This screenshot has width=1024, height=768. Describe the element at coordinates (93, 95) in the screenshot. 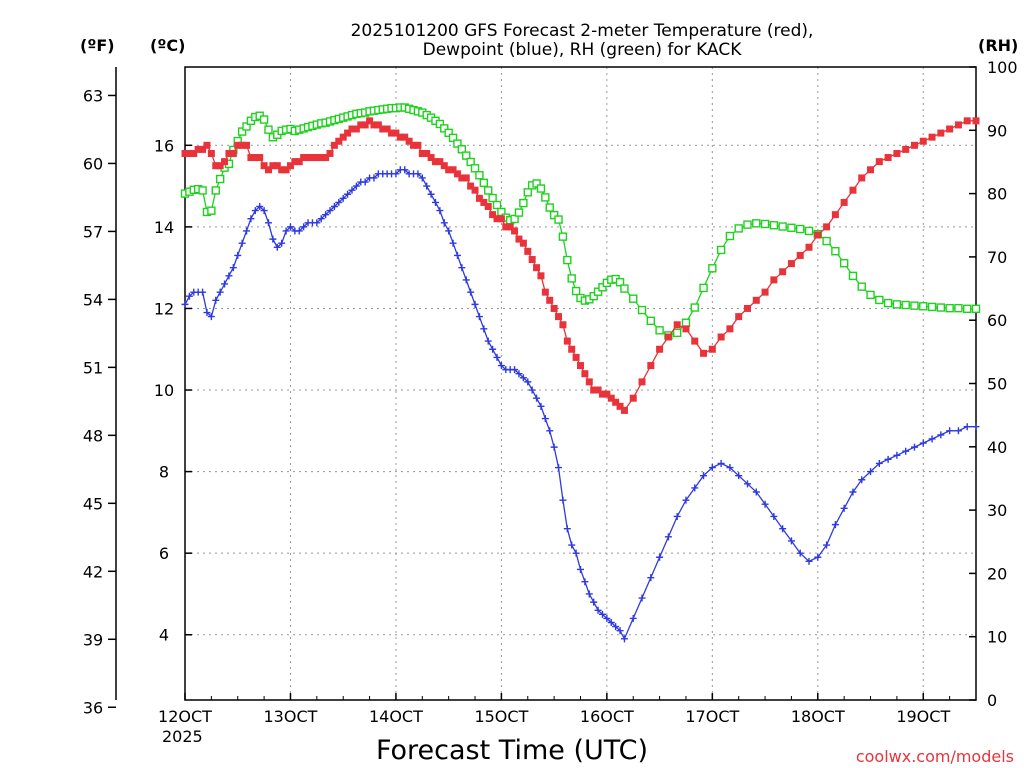

I see `fahrenheit-tick-label: 63` at that location.